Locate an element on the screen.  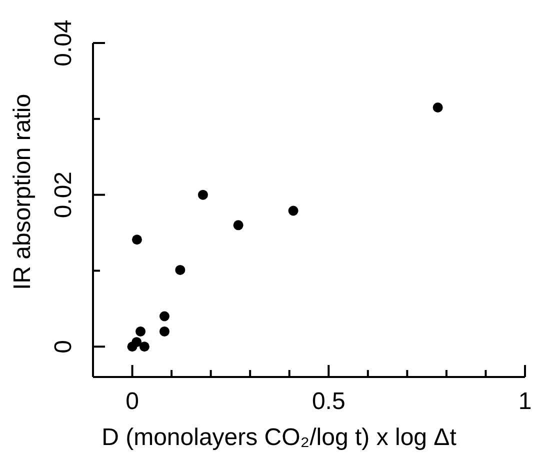
y-tick-label: 0.04 is located at coordinates (63, 43).